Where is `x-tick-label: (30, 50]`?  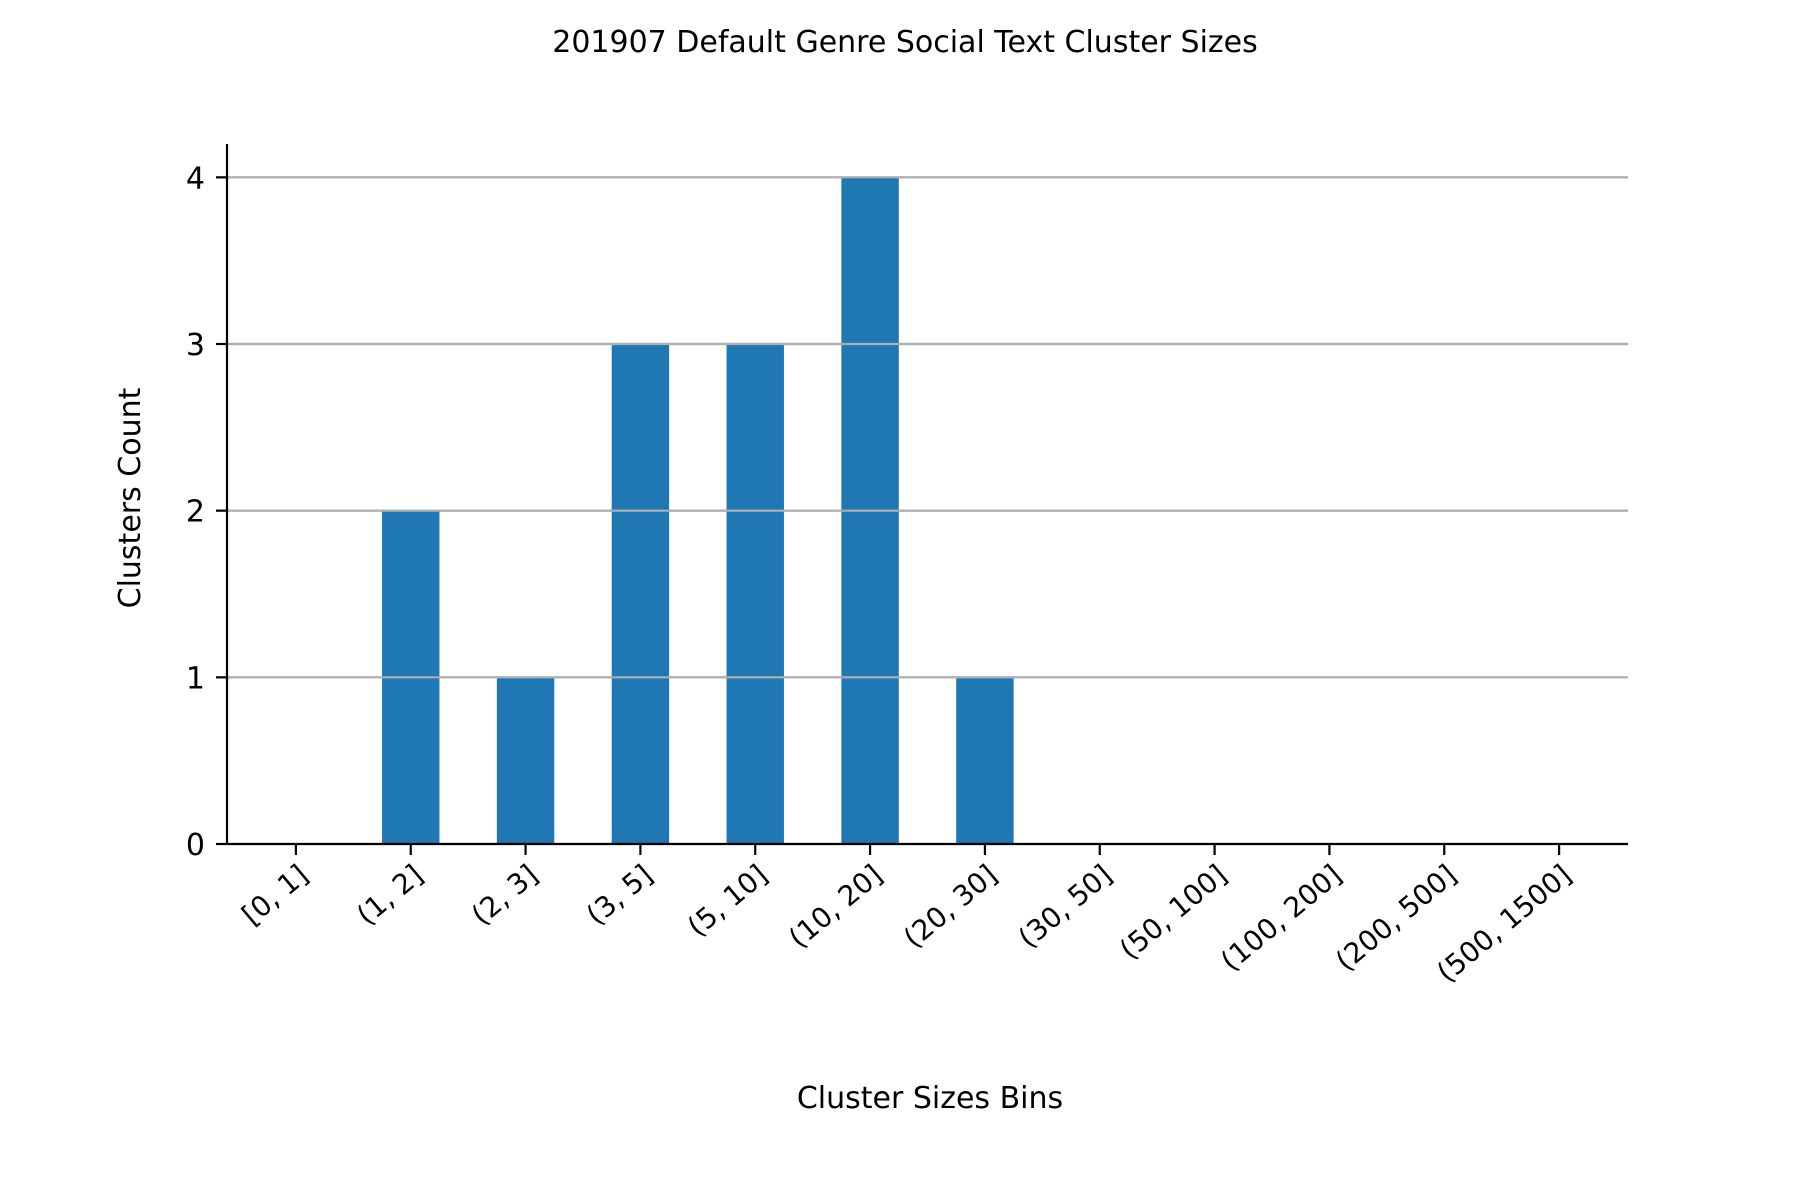
x-tick-label: (30, 50] is located at coordinates (1065, 906).